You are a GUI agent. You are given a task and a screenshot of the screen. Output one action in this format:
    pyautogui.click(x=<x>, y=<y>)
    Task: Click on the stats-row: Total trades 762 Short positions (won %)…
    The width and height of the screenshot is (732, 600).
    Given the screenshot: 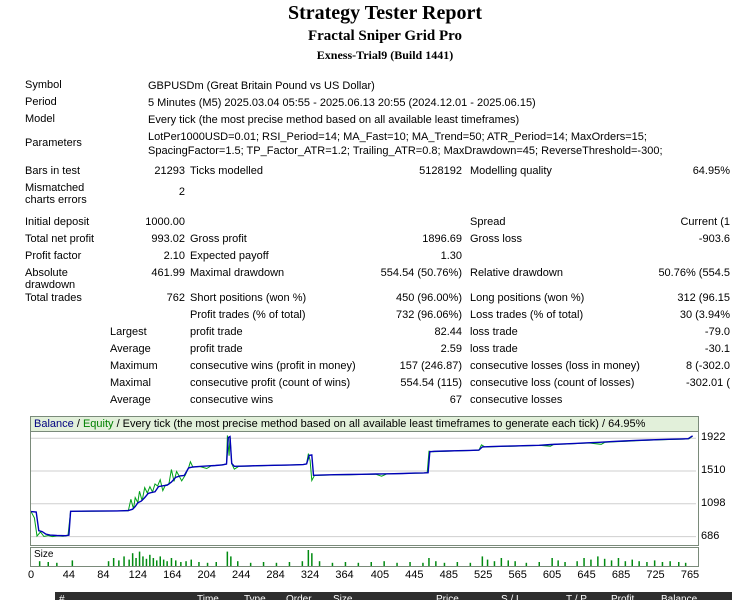 What is the action you would take?
    pyautogui.click(x=366, y=298)
    